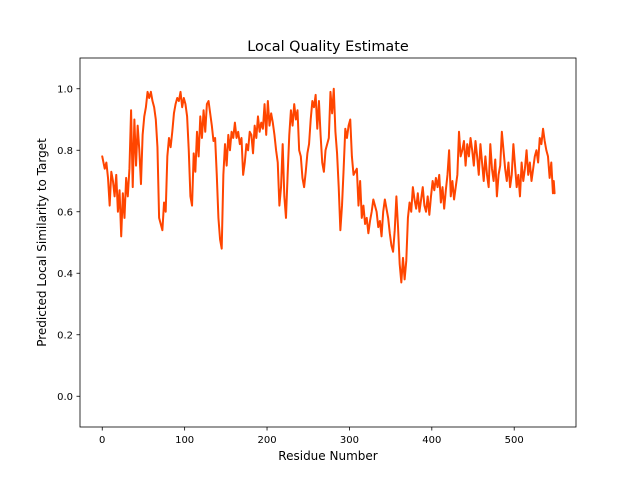 This screenshot has width=640, height=484. I want to click on x-tick-label: 400, so click(431, 440).